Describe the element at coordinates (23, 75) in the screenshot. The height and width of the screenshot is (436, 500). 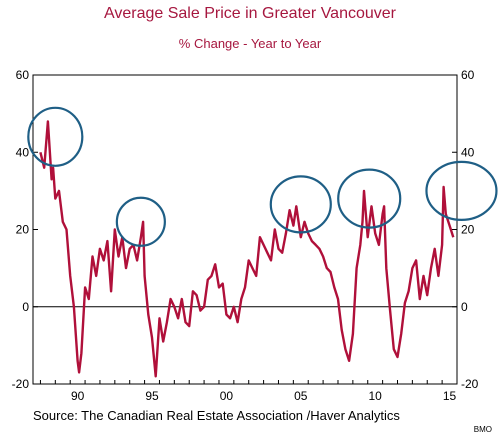
I see `y-tick-label-left: 60` at that location.